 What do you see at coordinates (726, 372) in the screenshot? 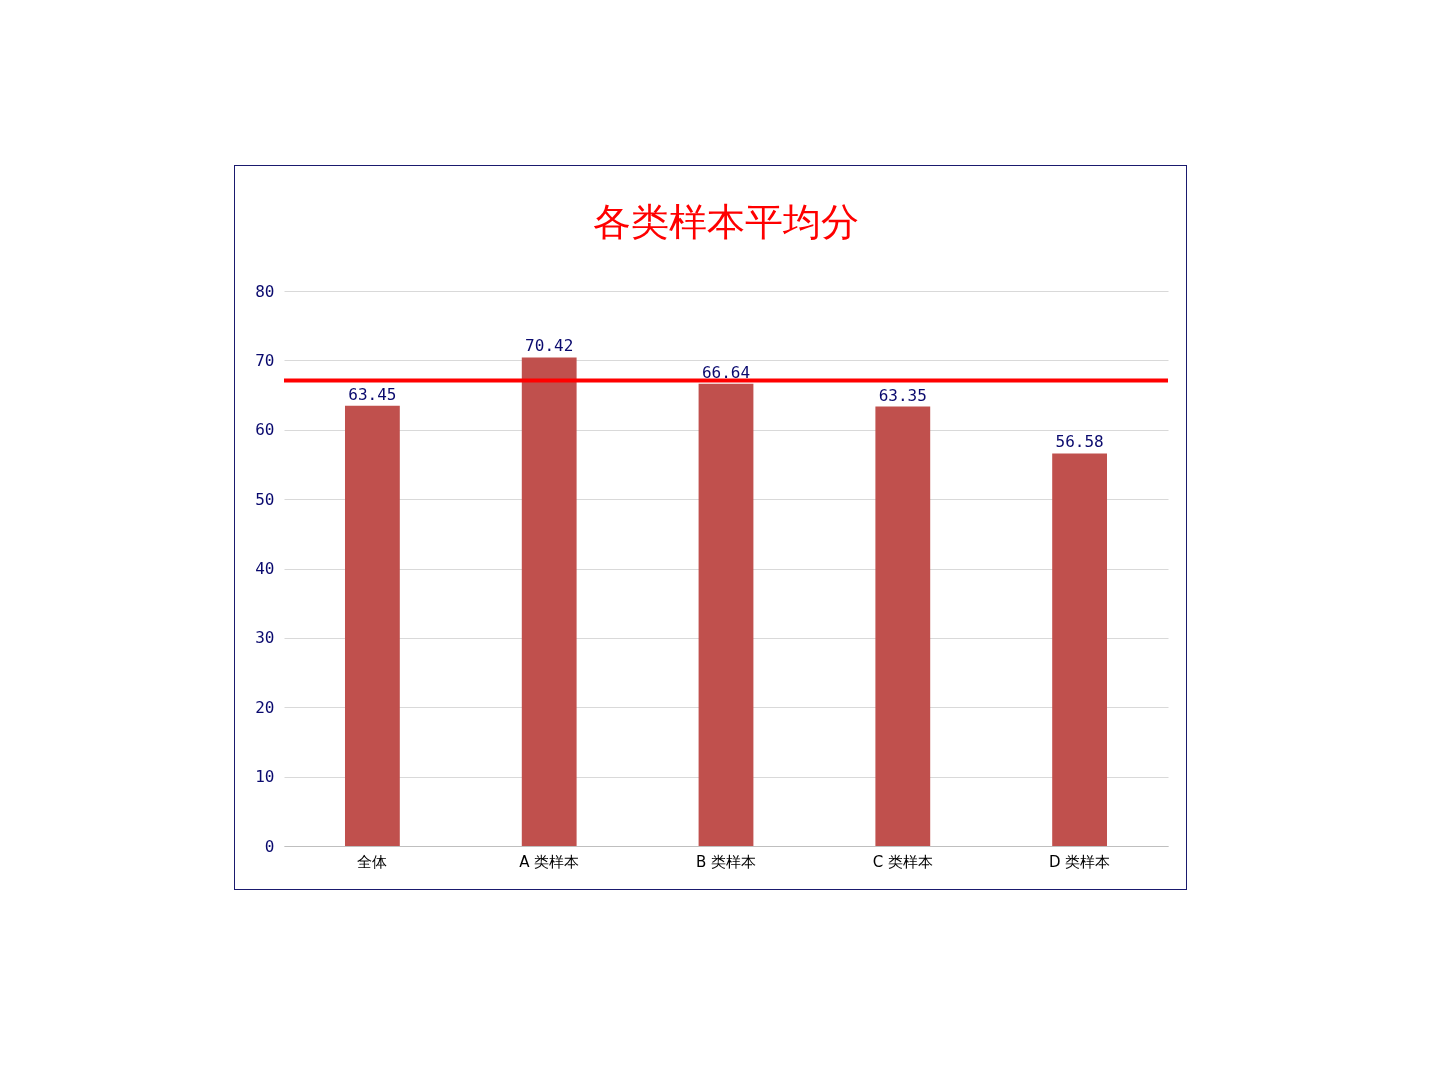
I see `data-label: 66.64` at bounding box center [726, 372].